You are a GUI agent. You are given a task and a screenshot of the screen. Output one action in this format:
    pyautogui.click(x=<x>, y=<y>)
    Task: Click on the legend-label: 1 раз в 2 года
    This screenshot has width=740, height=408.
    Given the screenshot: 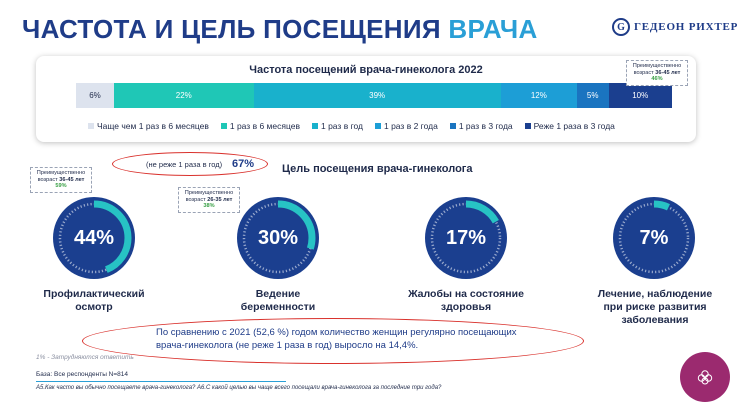 What is the action you would take?
    pyautogui.click(x=410, y=126)
    